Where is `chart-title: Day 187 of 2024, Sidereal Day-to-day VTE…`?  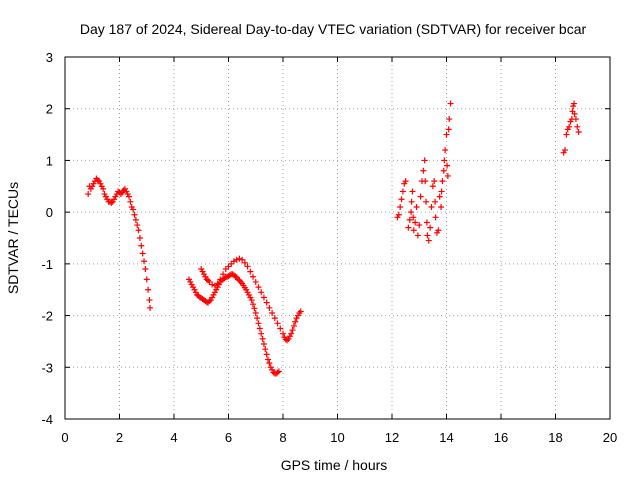
chart-title: Day 187 of 2024, Sidereal Day-to-day VTE… is located at coordinates (333, 29).